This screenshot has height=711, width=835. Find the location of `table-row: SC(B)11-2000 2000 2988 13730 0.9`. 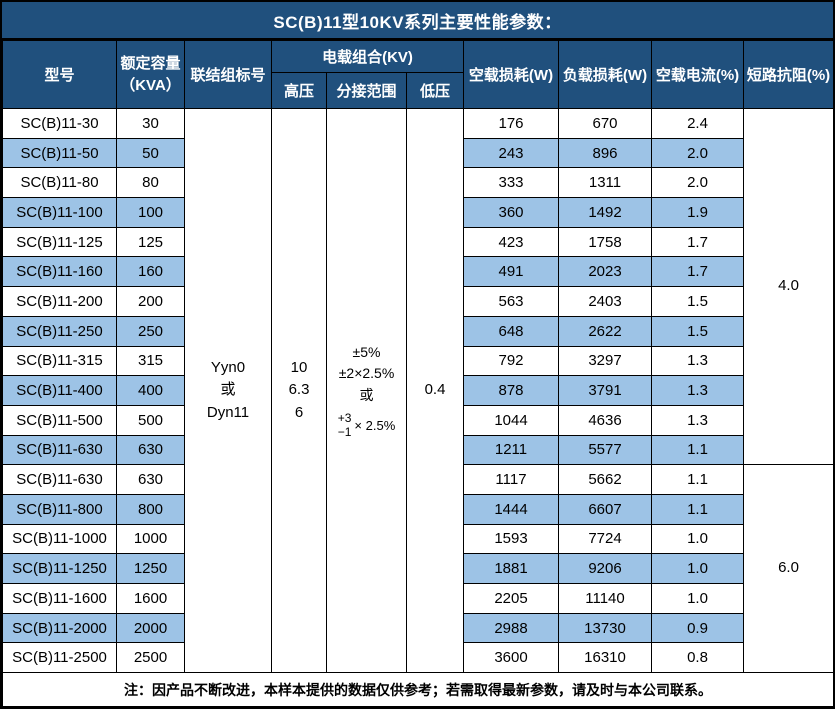

table-row: SC(B)11-2000 2000 2988 13730 0.9 is located at coordinates (418, 628).